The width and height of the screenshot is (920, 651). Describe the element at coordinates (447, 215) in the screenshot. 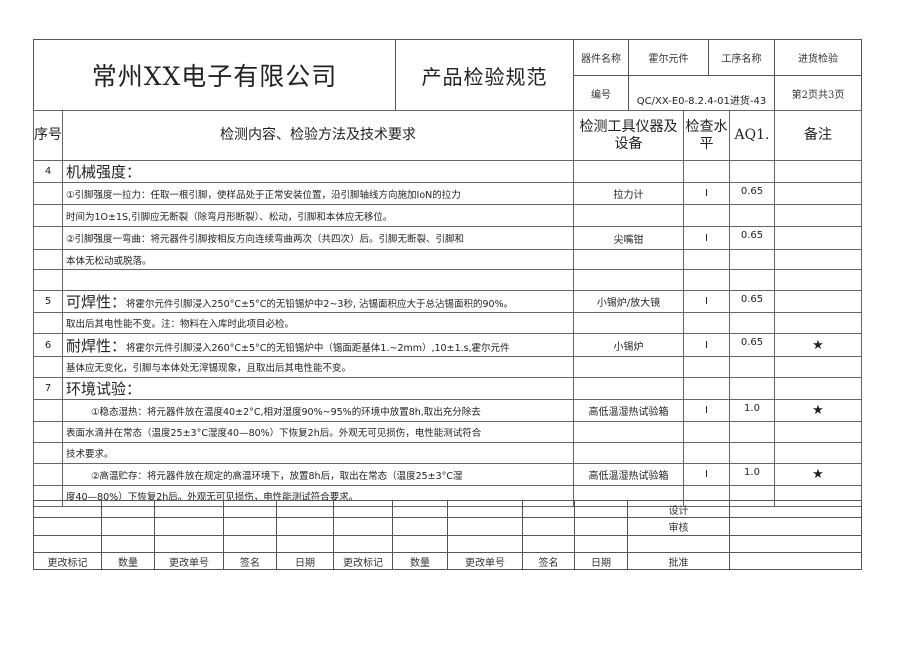

I see `table-row: 时间为1O±1S,引脚应无断裂（除弯月形断裂）、松动，引脚和本体应无移位。` at that location.